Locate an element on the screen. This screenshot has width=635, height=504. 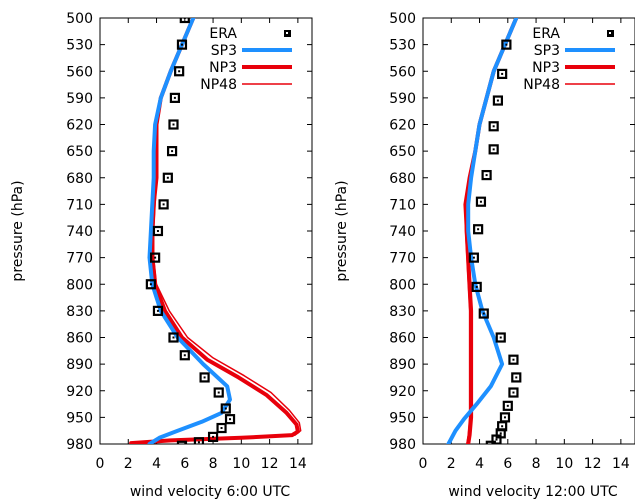
y-tick-label: 980 is located at coordinates (402, 445).